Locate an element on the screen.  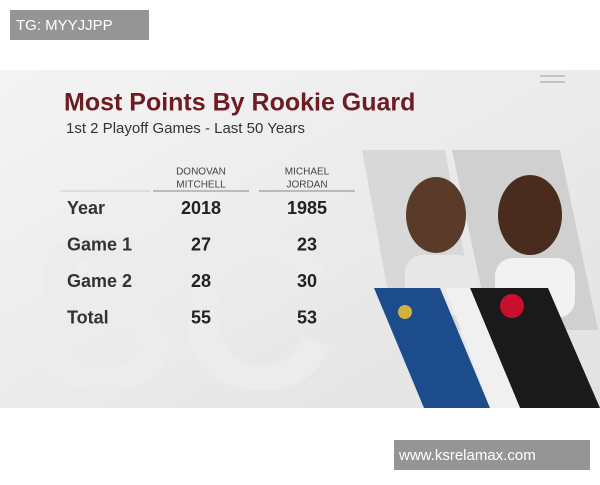
cell-value: 23 is located at coordinates (307, 244).